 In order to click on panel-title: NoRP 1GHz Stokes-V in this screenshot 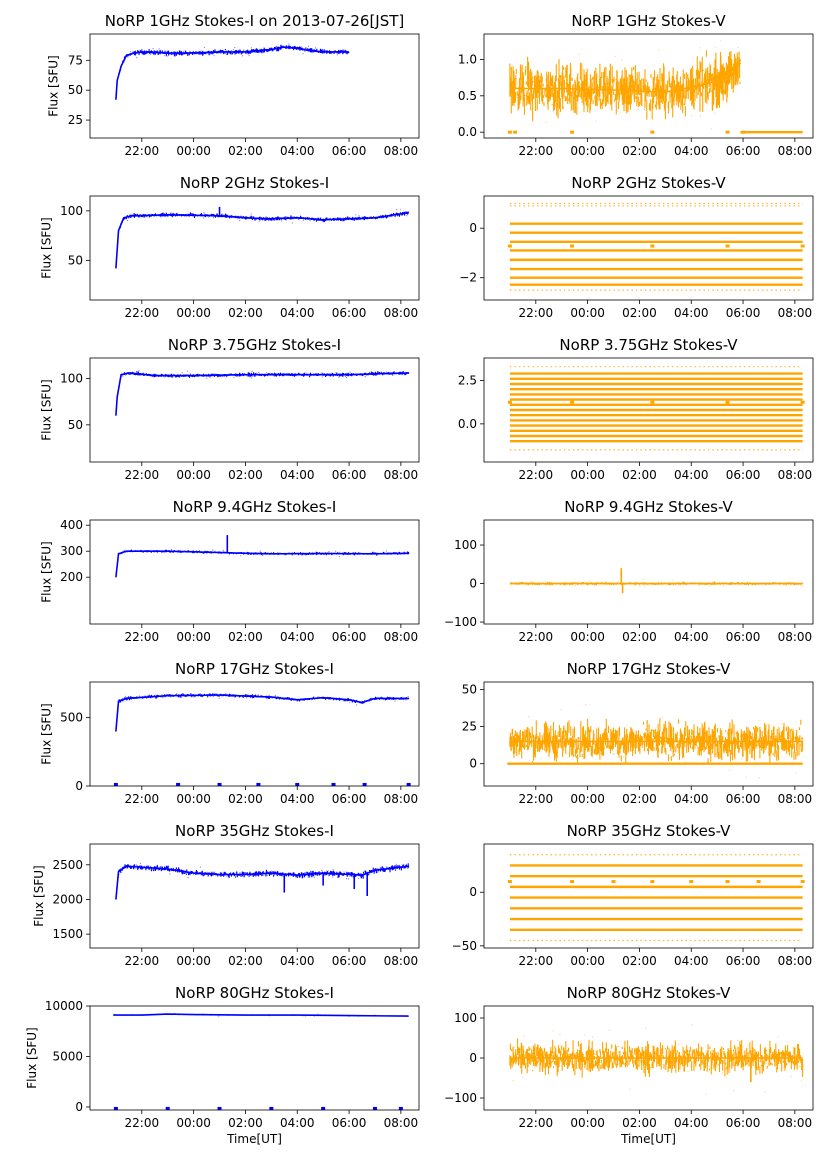, I will do `click(648, 21)`.